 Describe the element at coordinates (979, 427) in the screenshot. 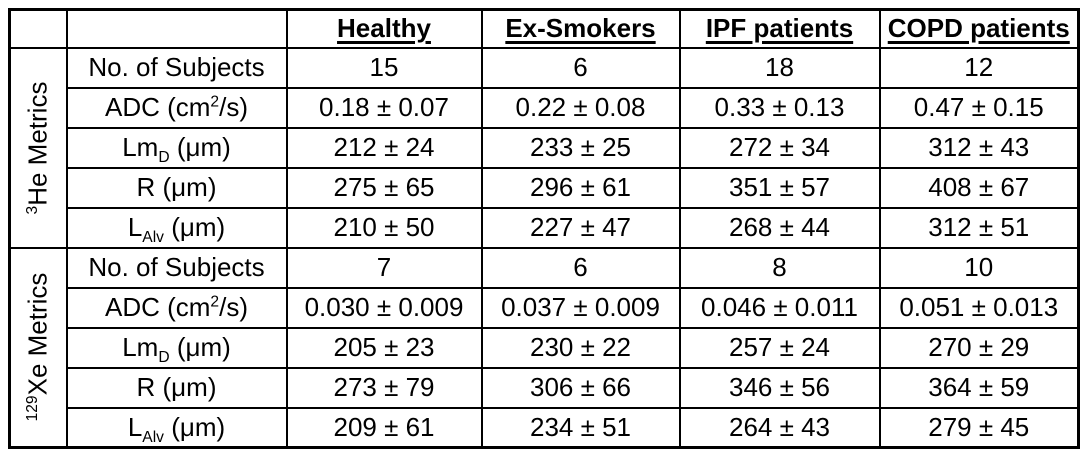

I see `value-cell: 279 ± 45` at that location.